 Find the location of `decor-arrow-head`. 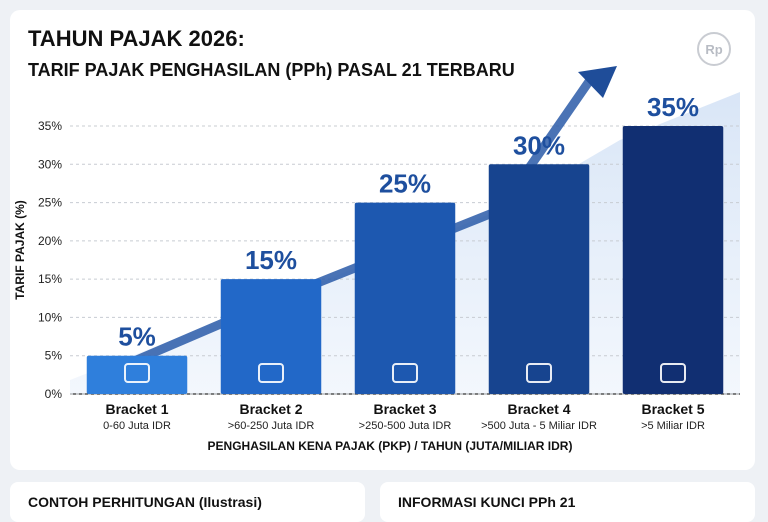

decor-arrow-head is located at coordinates (597, 82).